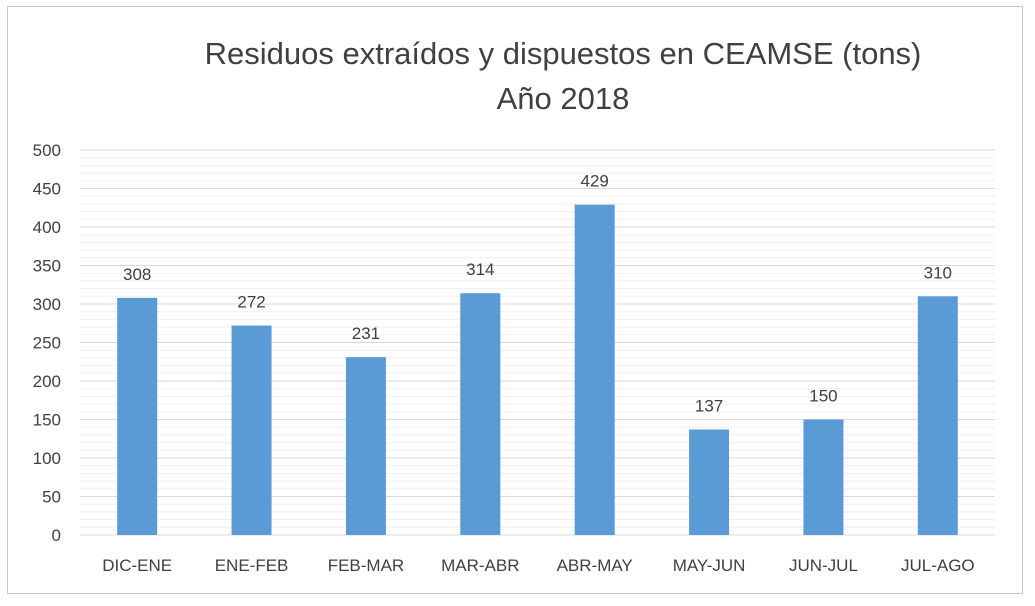  Describe the element at coordinates (823, 565) in the screenshot. I see `category-label: JUN-JUL` at that location.